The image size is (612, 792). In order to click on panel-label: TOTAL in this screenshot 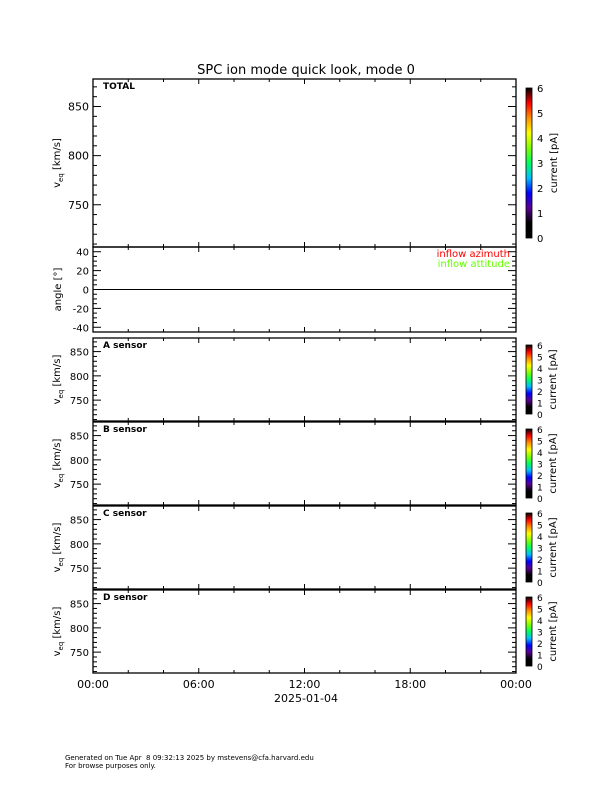, I will do `click(119, 87)`.